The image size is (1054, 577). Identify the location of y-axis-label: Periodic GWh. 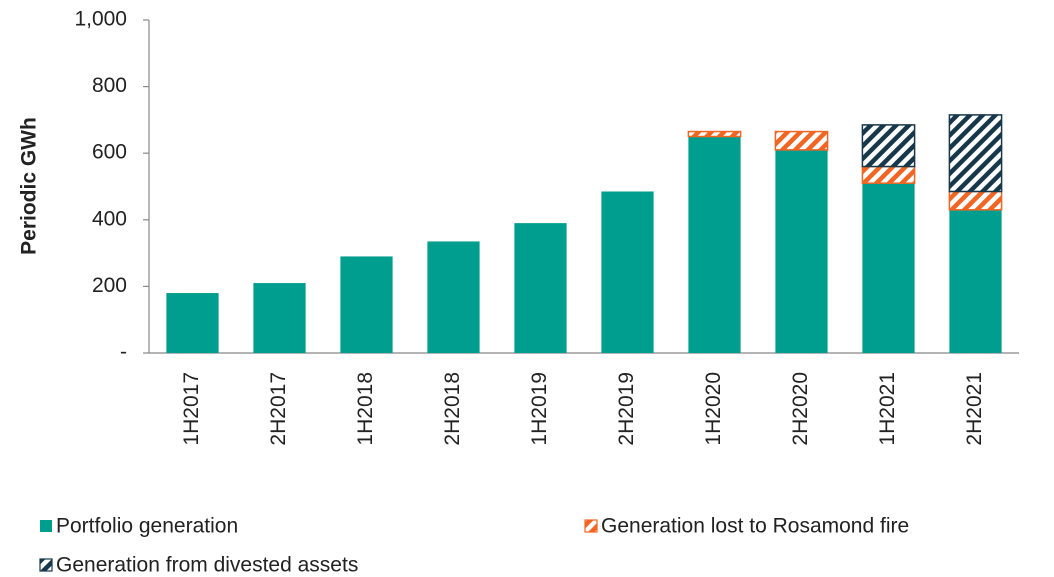
(29, 186).